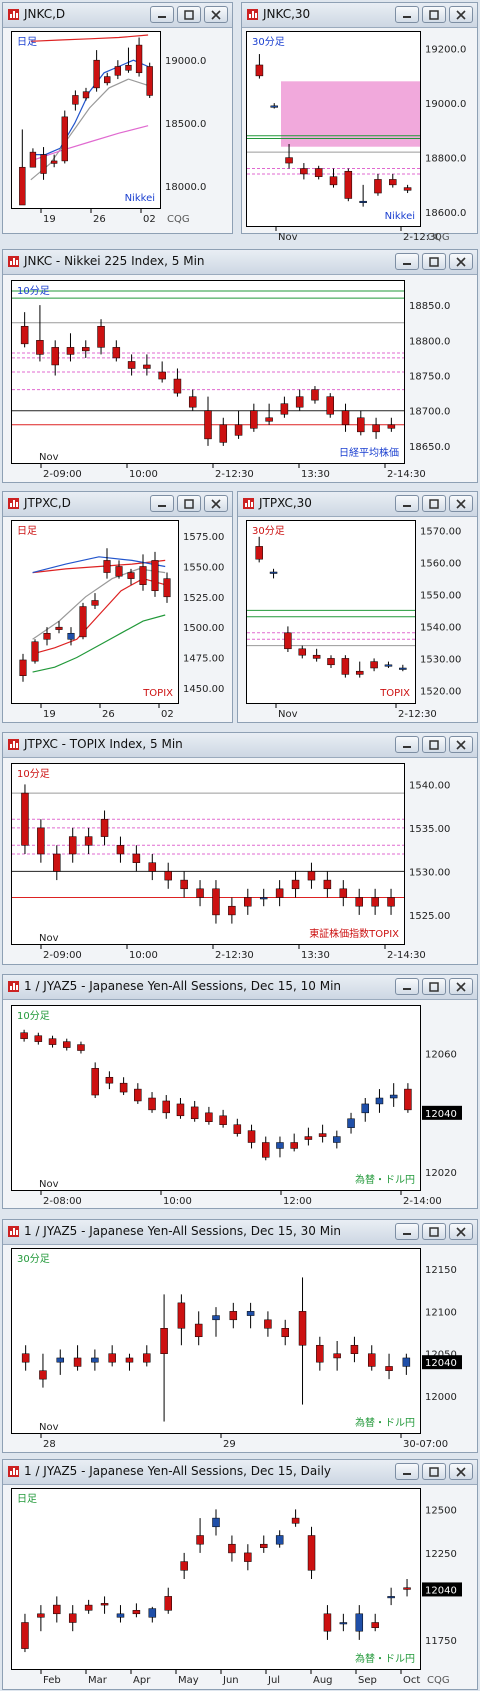 The width and height of the screenshot is (480, 1691). Describe the element at coordinates (400, 216) in the screenshot. I see `instrument-label: Nikkei` at that location.